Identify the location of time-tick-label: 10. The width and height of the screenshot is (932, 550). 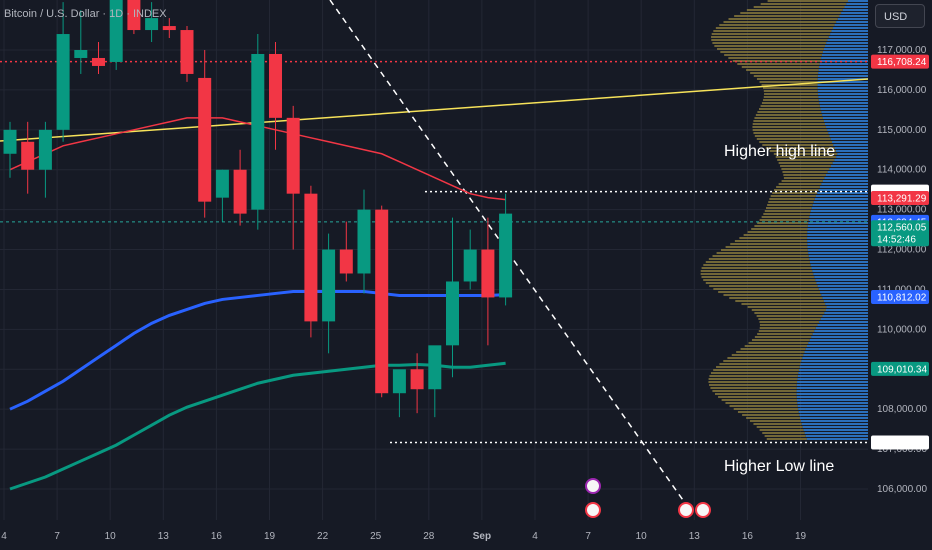
(111, 536).